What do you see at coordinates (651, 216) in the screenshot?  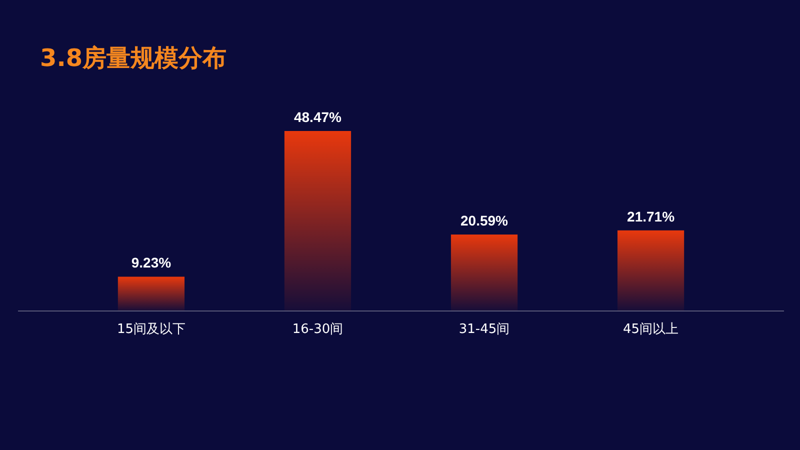 I see `data-label: 21.71%` at bounding box center [651, 216].